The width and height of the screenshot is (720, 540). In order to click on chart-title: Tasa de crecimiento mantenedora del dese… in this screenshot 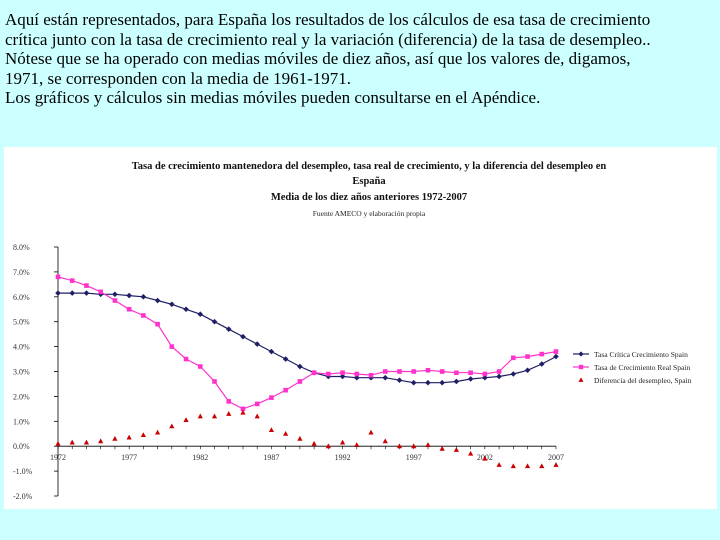, I will do `click(369, 166)`.